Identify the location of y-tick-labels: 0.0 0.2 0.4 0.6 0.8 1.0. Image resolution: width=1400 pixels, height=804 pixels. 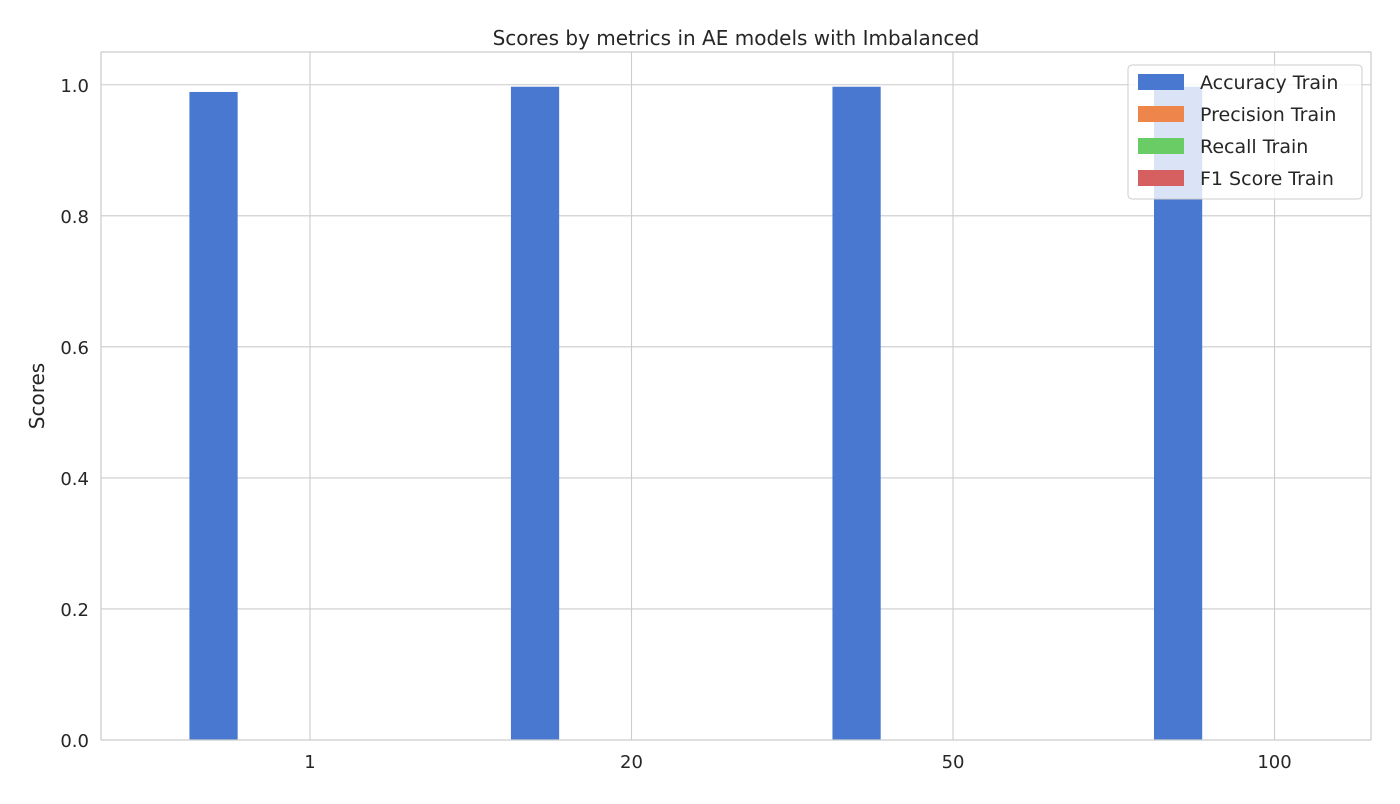
(74, 414).